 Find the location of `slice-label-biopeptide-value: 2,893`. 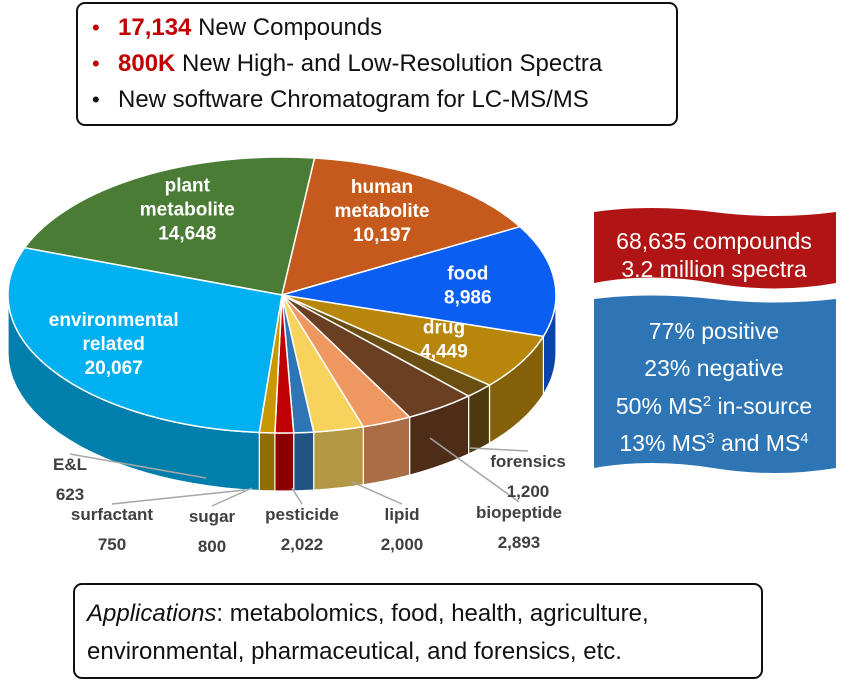

slice-label-biopeptide-value: 2,893 is located at coordinates (519, 542).